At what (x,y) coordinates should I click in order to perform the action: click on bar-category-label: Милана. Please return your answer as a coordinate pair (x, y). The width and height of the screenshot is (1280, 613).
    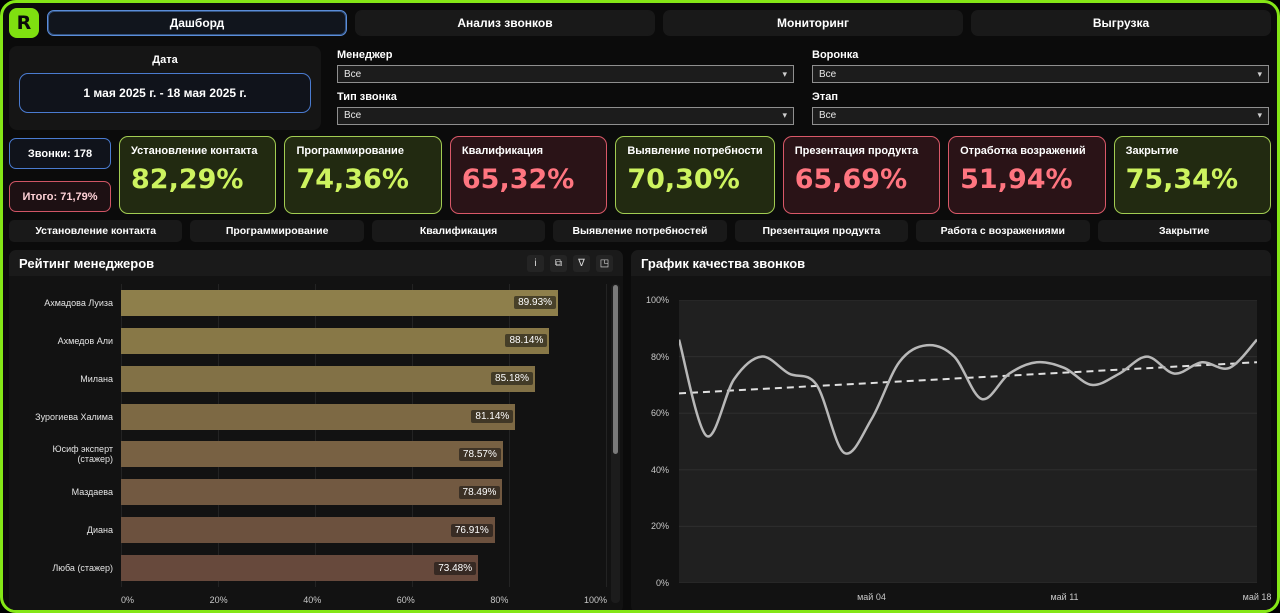
    Looking at the image, I should click on (96, 378).